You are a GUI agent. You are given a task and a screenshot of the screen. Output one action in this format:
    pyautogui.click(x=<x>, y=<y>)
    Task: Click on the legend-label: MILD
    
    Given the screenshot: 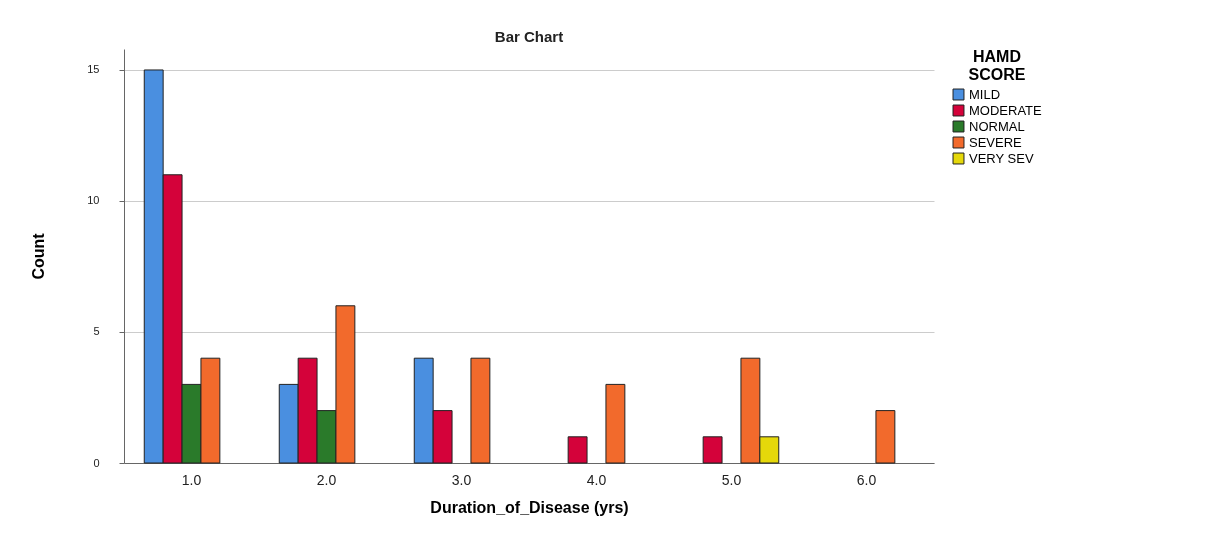 What is the action you would take?
    pyautogui.click(x=985, y=94)
    